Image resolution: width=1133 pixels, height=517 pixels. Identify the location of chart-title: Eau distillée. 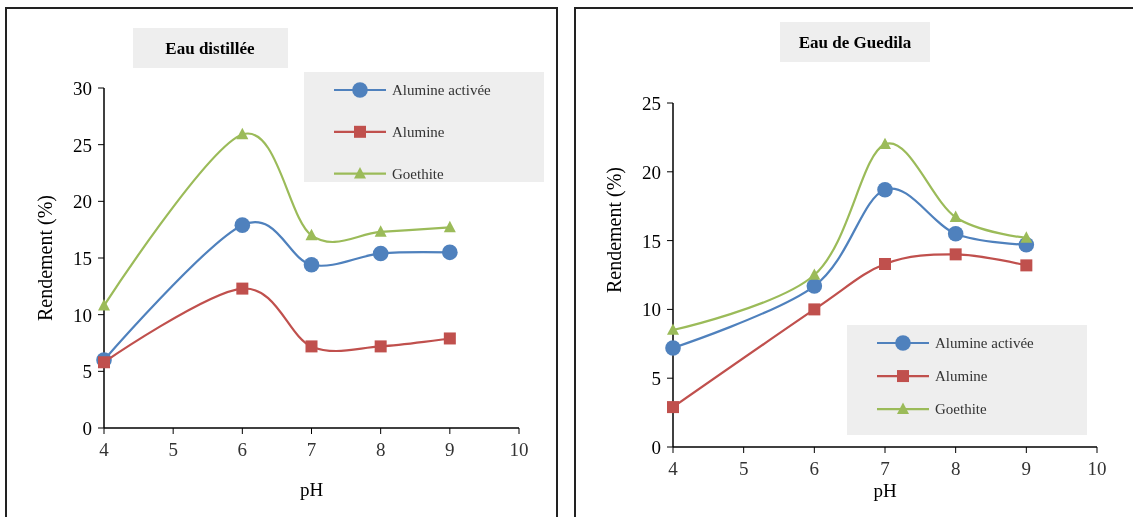
(210, 48).